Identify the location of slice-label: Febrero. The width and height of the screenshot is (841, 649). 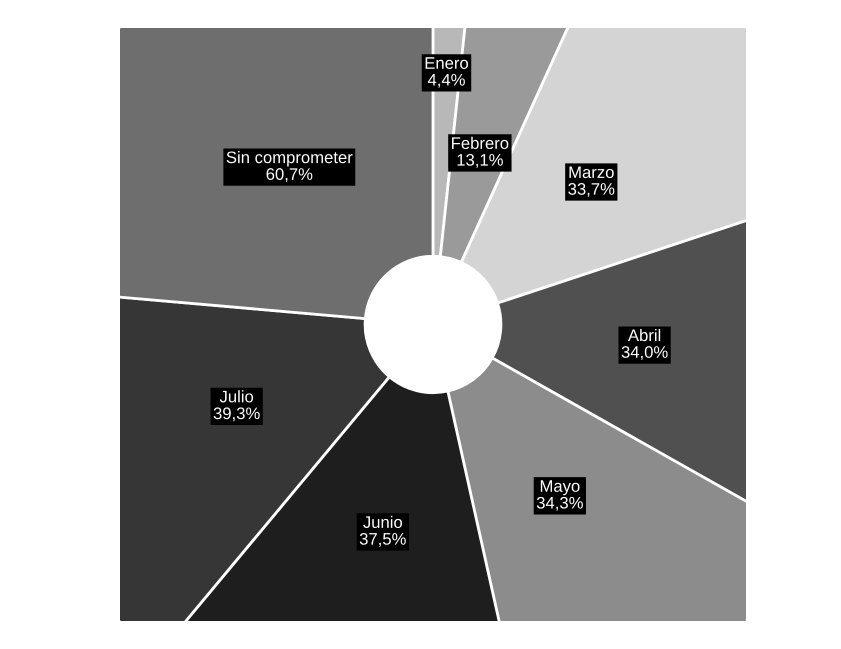
(480, 143).